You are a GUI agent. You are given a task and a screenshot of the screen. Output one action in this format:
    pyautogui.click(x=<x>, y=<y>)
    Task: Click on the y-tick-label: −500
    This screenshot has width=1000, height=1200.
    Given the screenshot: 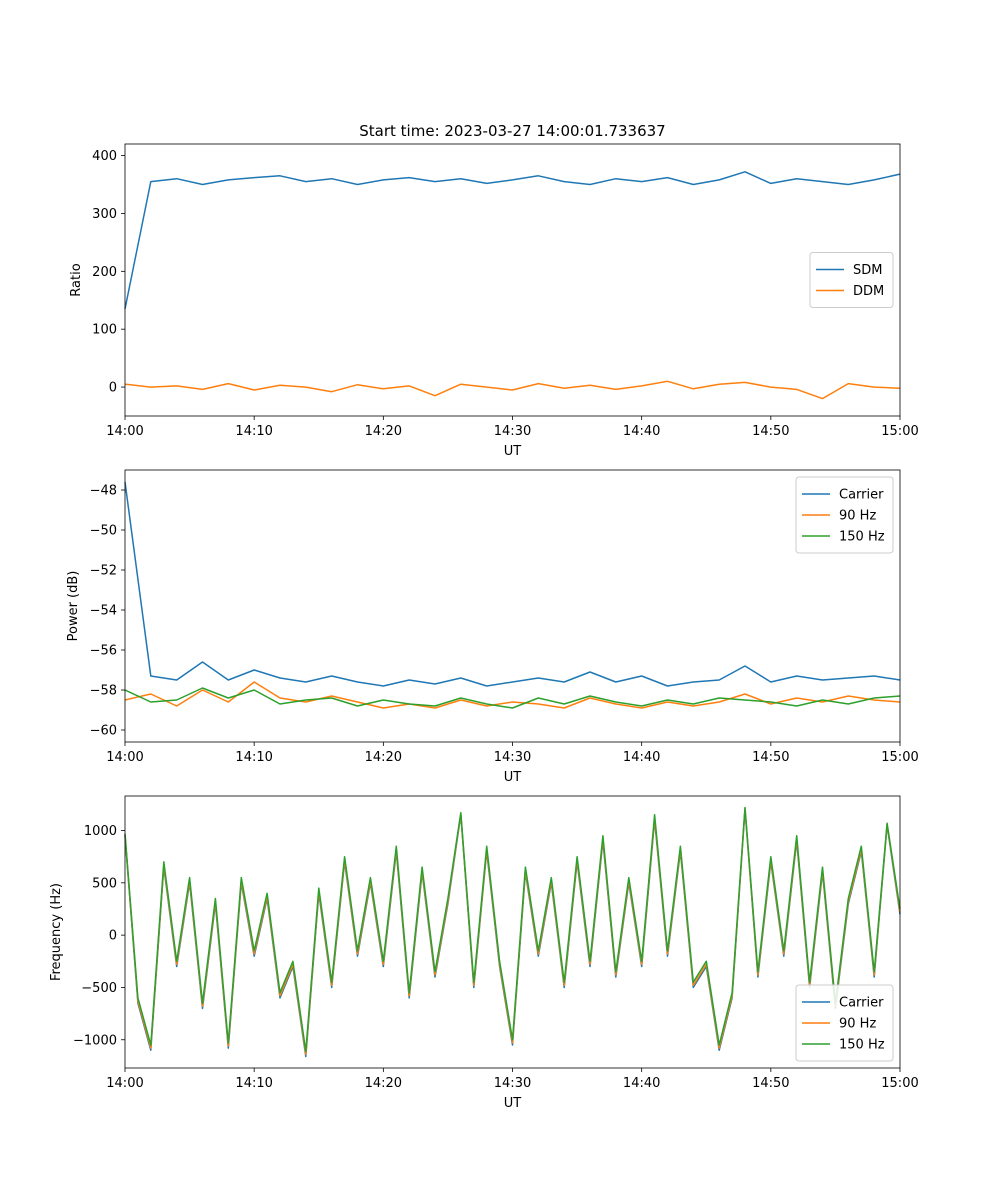 What is the action you would take?
    pyautogui.click(x=99, y=988)
    